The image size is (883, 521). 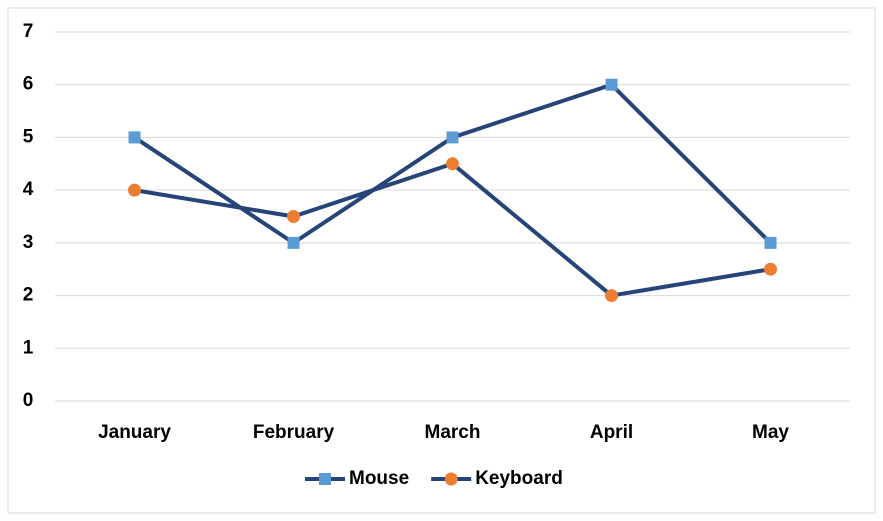 What do you see at coordinates (28, 242) in the screenshot?
I see `y-tick-label: 3` at bounding box center [28, 242].